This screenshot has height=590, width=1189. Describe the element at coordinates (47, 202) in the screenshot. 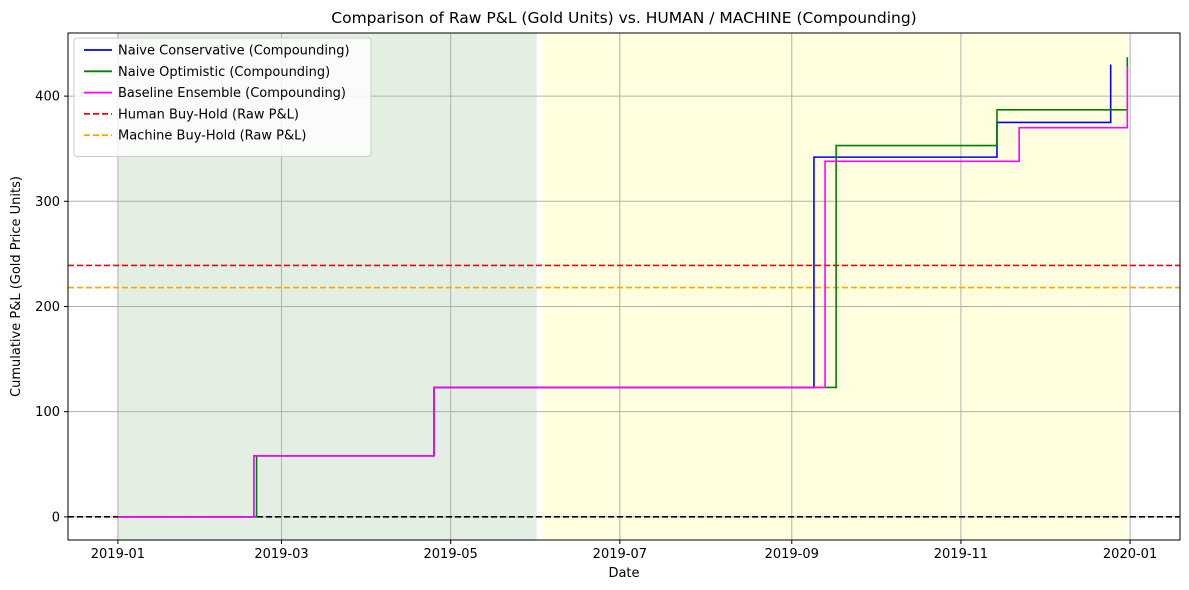

I see `y-tick-label-3: 300` at that location.